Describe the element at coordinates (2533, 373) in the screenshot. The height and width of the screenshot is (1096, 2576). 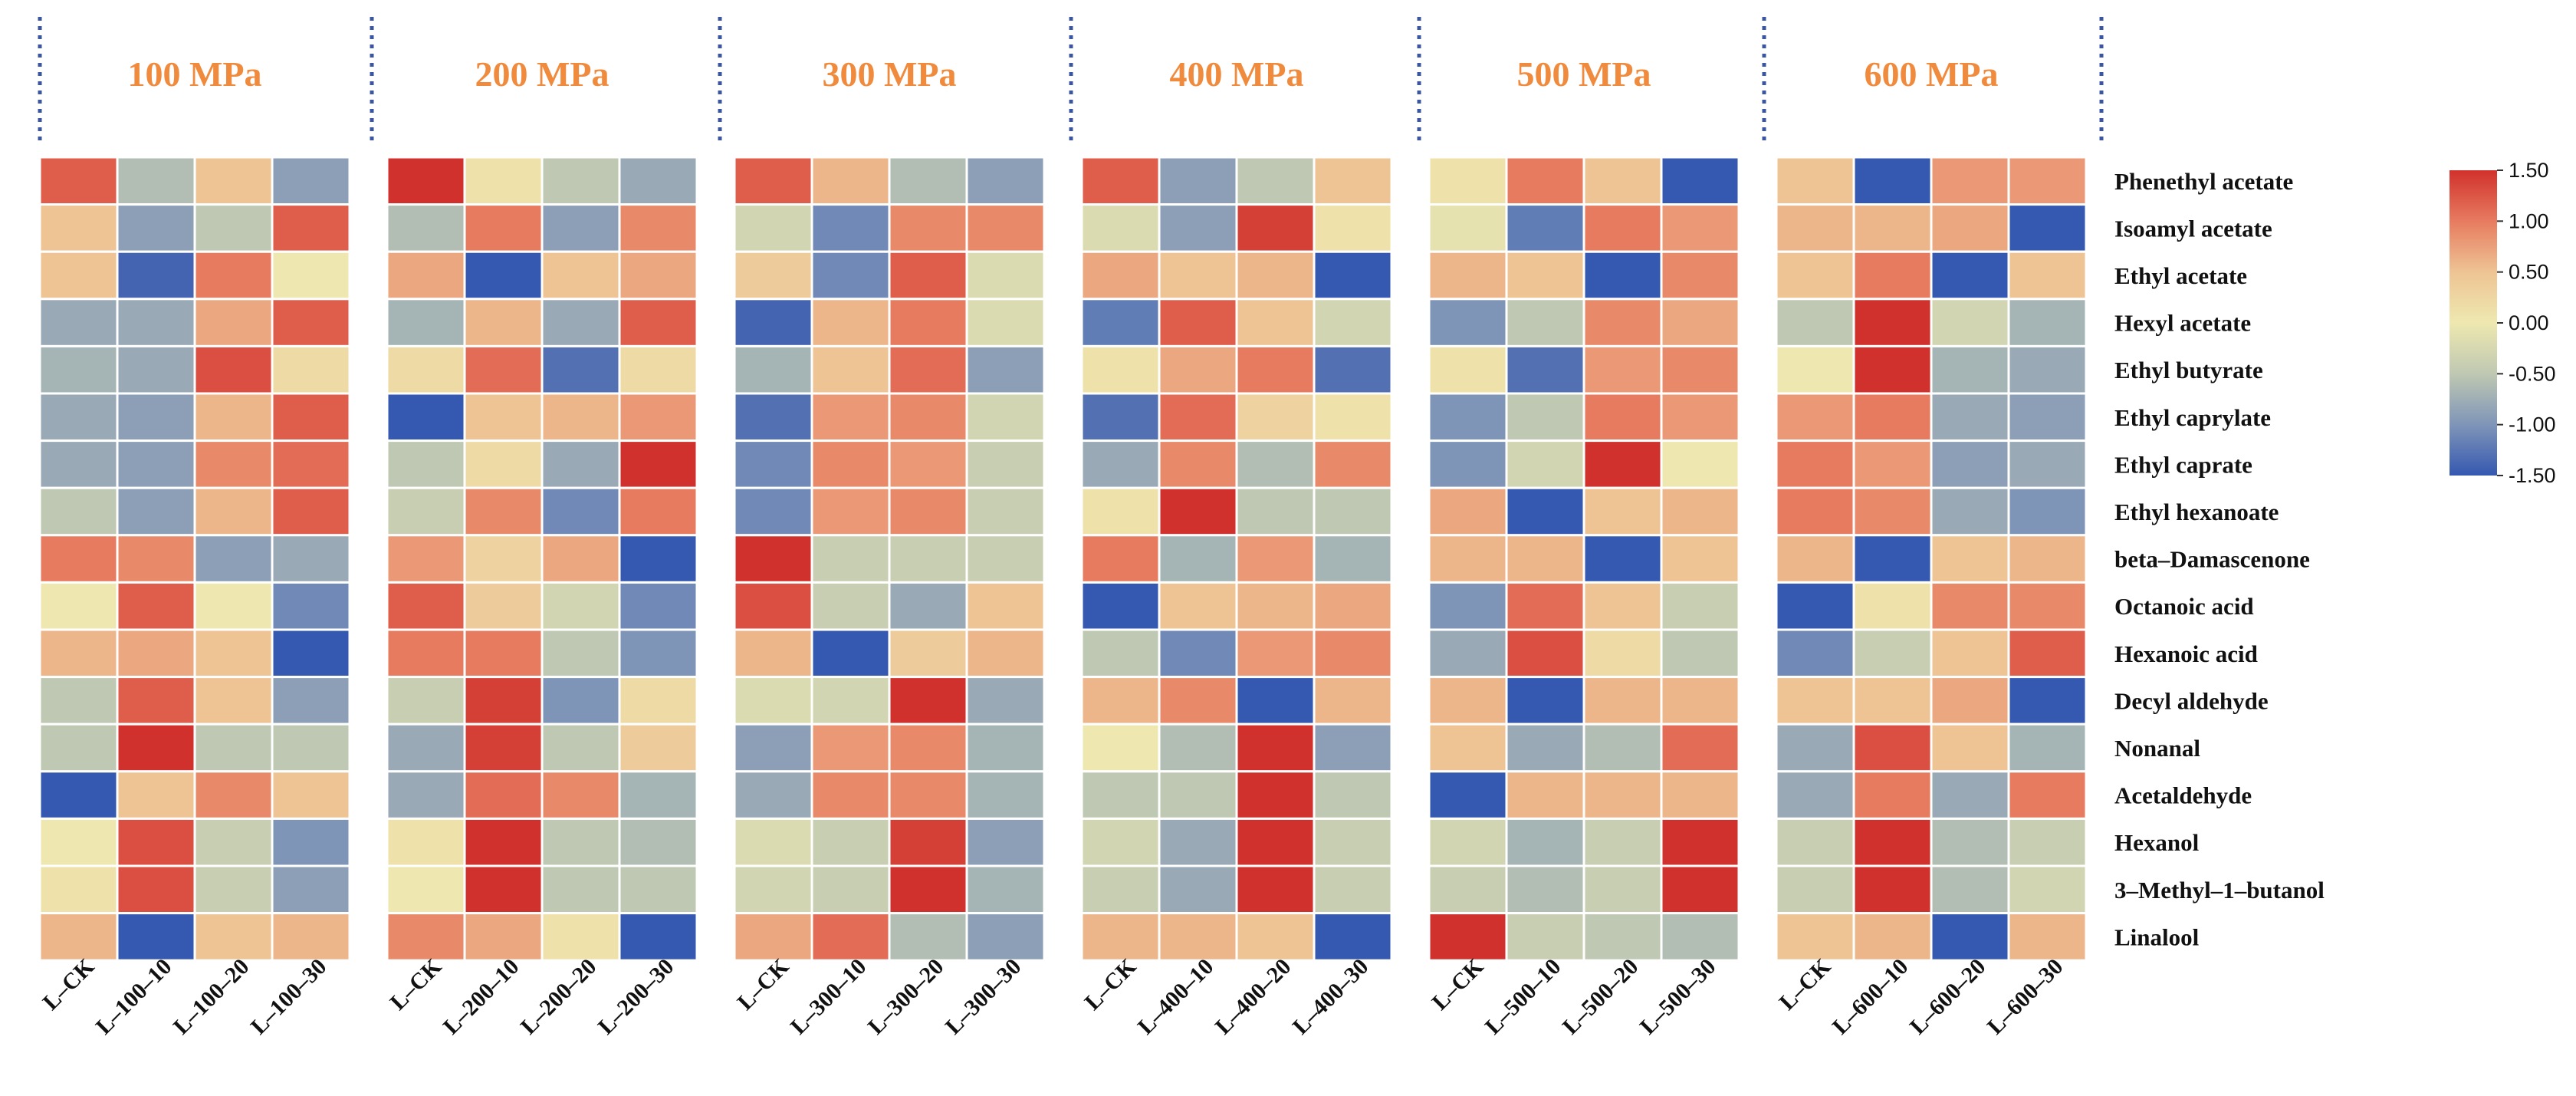
I see `colorbar-tick-label: -0.50` at that location.